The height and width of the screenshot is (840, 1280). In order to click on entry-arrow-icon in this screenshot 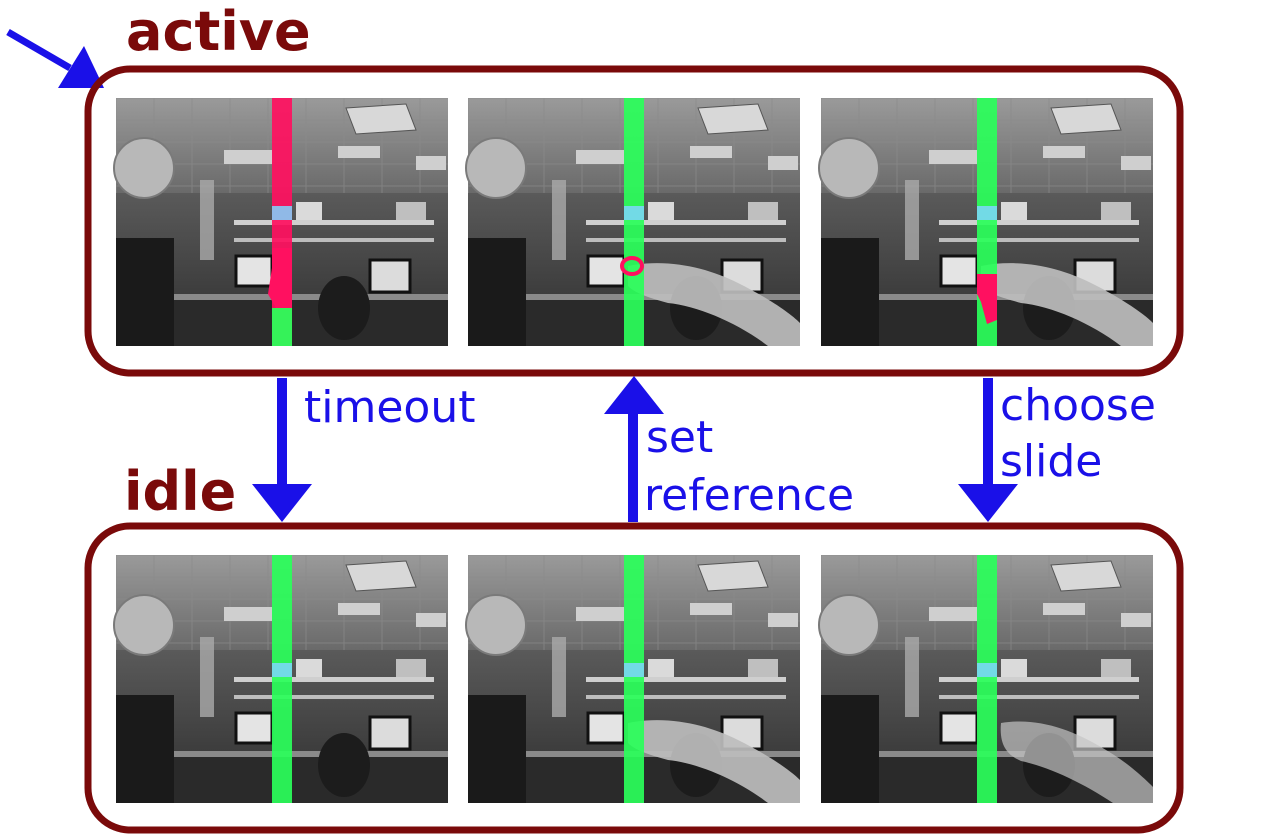, I will do `click(55, 58)`.